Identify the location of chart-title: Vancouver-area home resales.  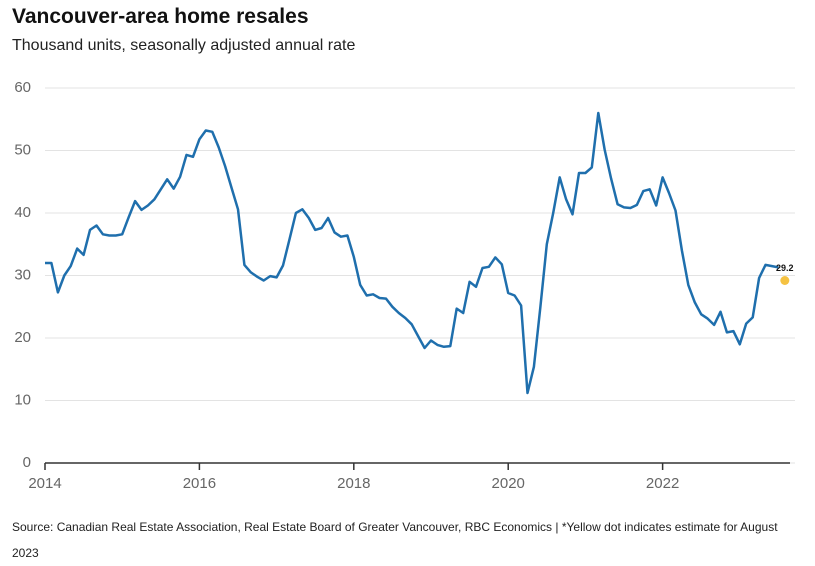
(160, 16).